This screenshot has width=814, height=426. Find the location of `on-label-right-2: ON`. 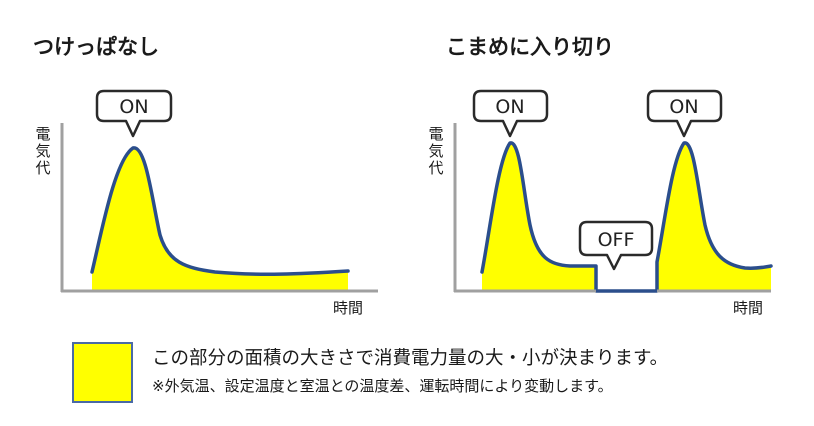

on-label-right-2: ON is located at coordinates (683, 107).